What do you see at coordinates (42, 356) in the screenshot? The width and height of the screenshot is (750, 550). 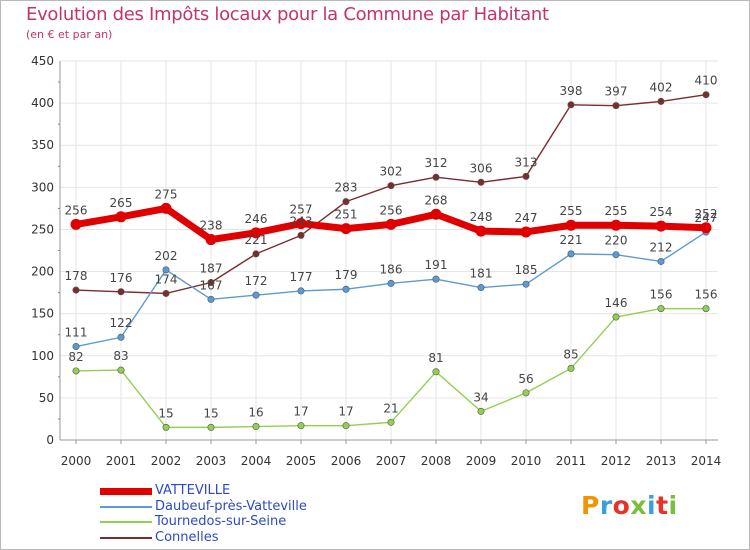 I see `y-tick-label: 100` at bounding box center [42, 356].